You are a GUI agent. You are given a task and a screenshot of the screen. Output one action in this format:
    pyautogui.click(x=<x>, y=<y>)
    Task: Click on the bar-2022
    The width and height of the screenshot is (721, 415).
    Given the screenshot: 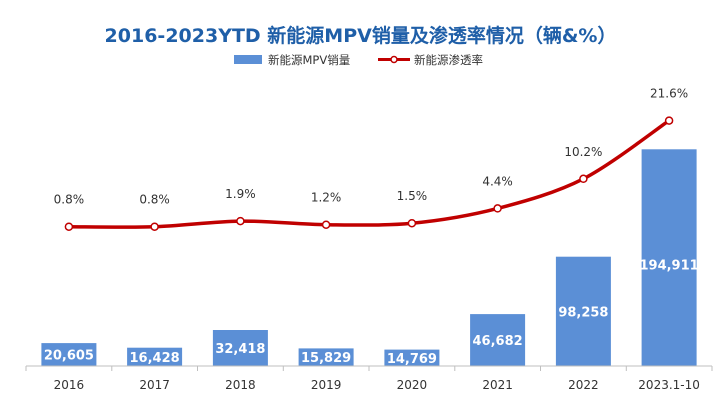 What is the action you would take?
    pyautogui.click(x=583, y=311)
    